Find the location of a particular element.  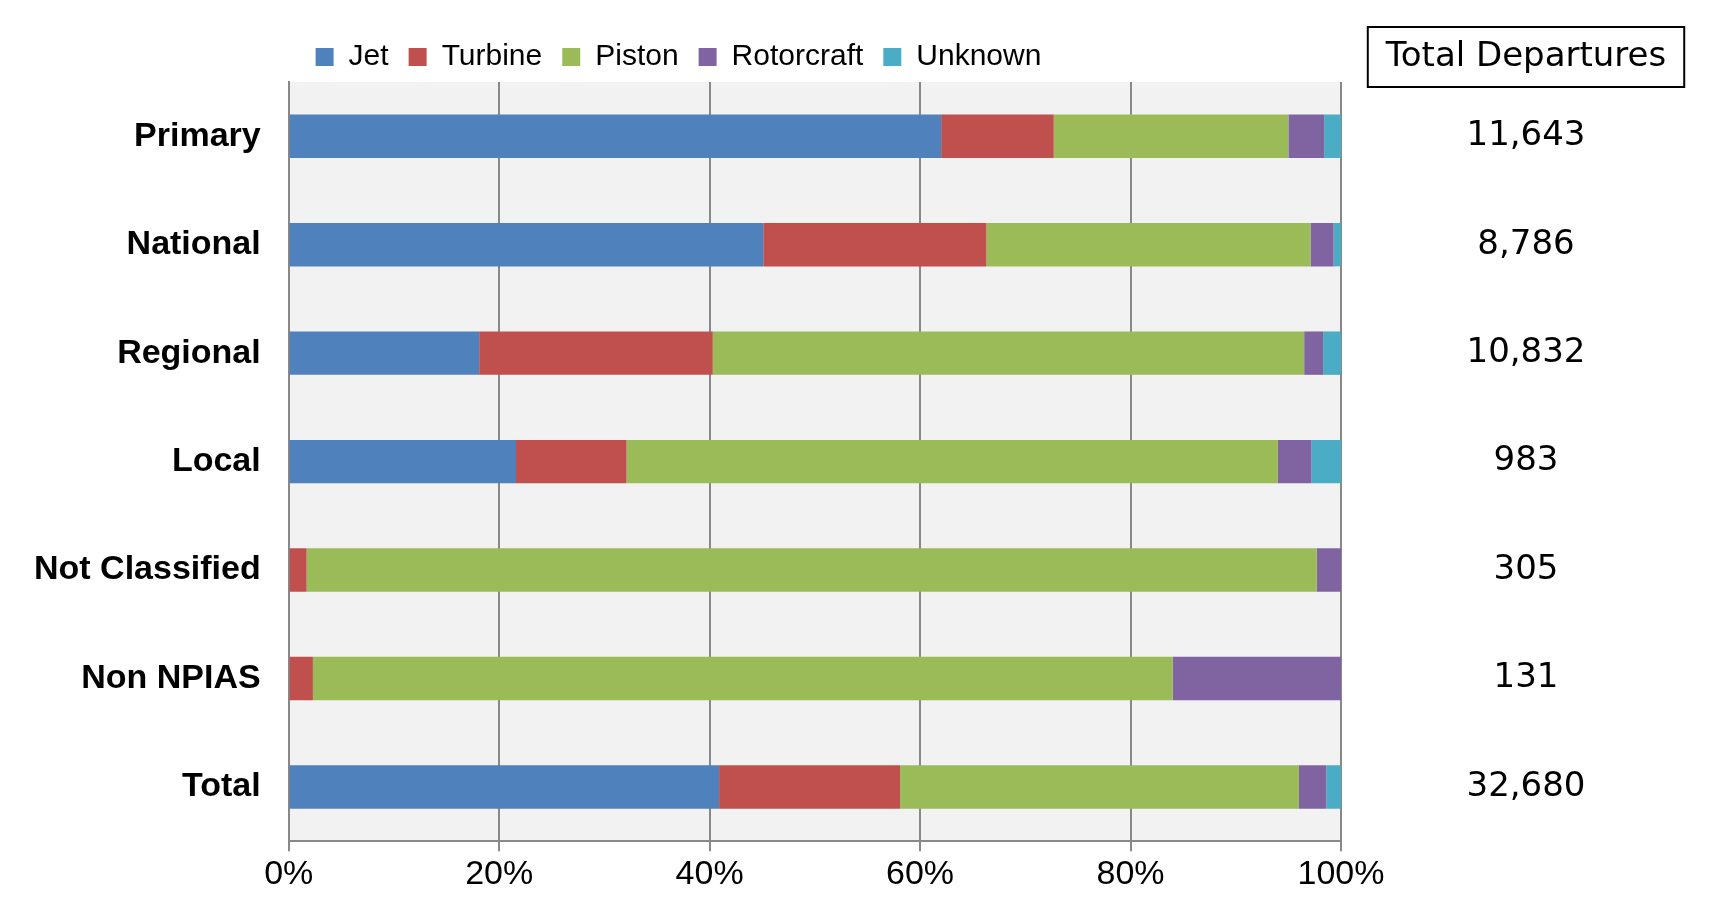

y-tick-label: Total is located at coordinates (221, 784).